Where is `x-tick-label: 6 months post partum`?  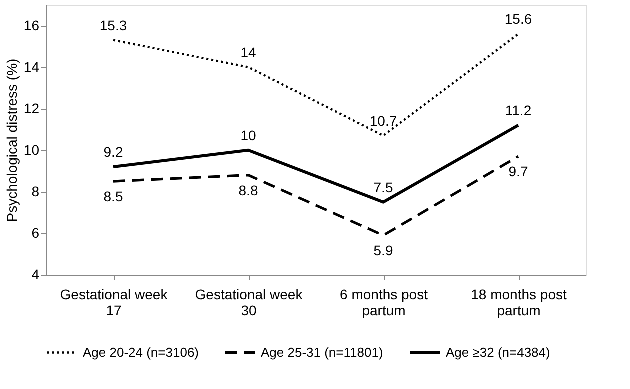
x-tick-label: 6 months post partum is located at coordinates (384, 302).